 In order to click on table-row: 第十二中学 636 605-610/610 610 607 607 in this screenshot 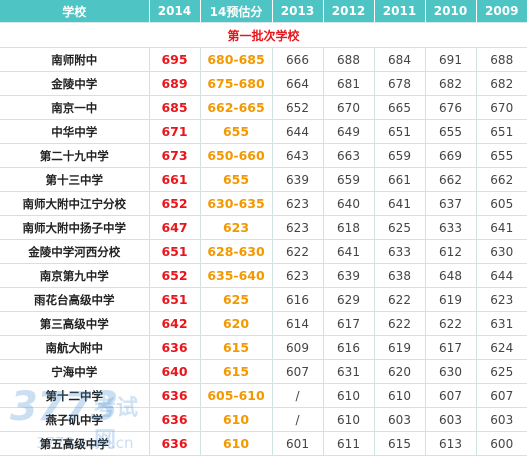, I will do `click(263, 395)`.